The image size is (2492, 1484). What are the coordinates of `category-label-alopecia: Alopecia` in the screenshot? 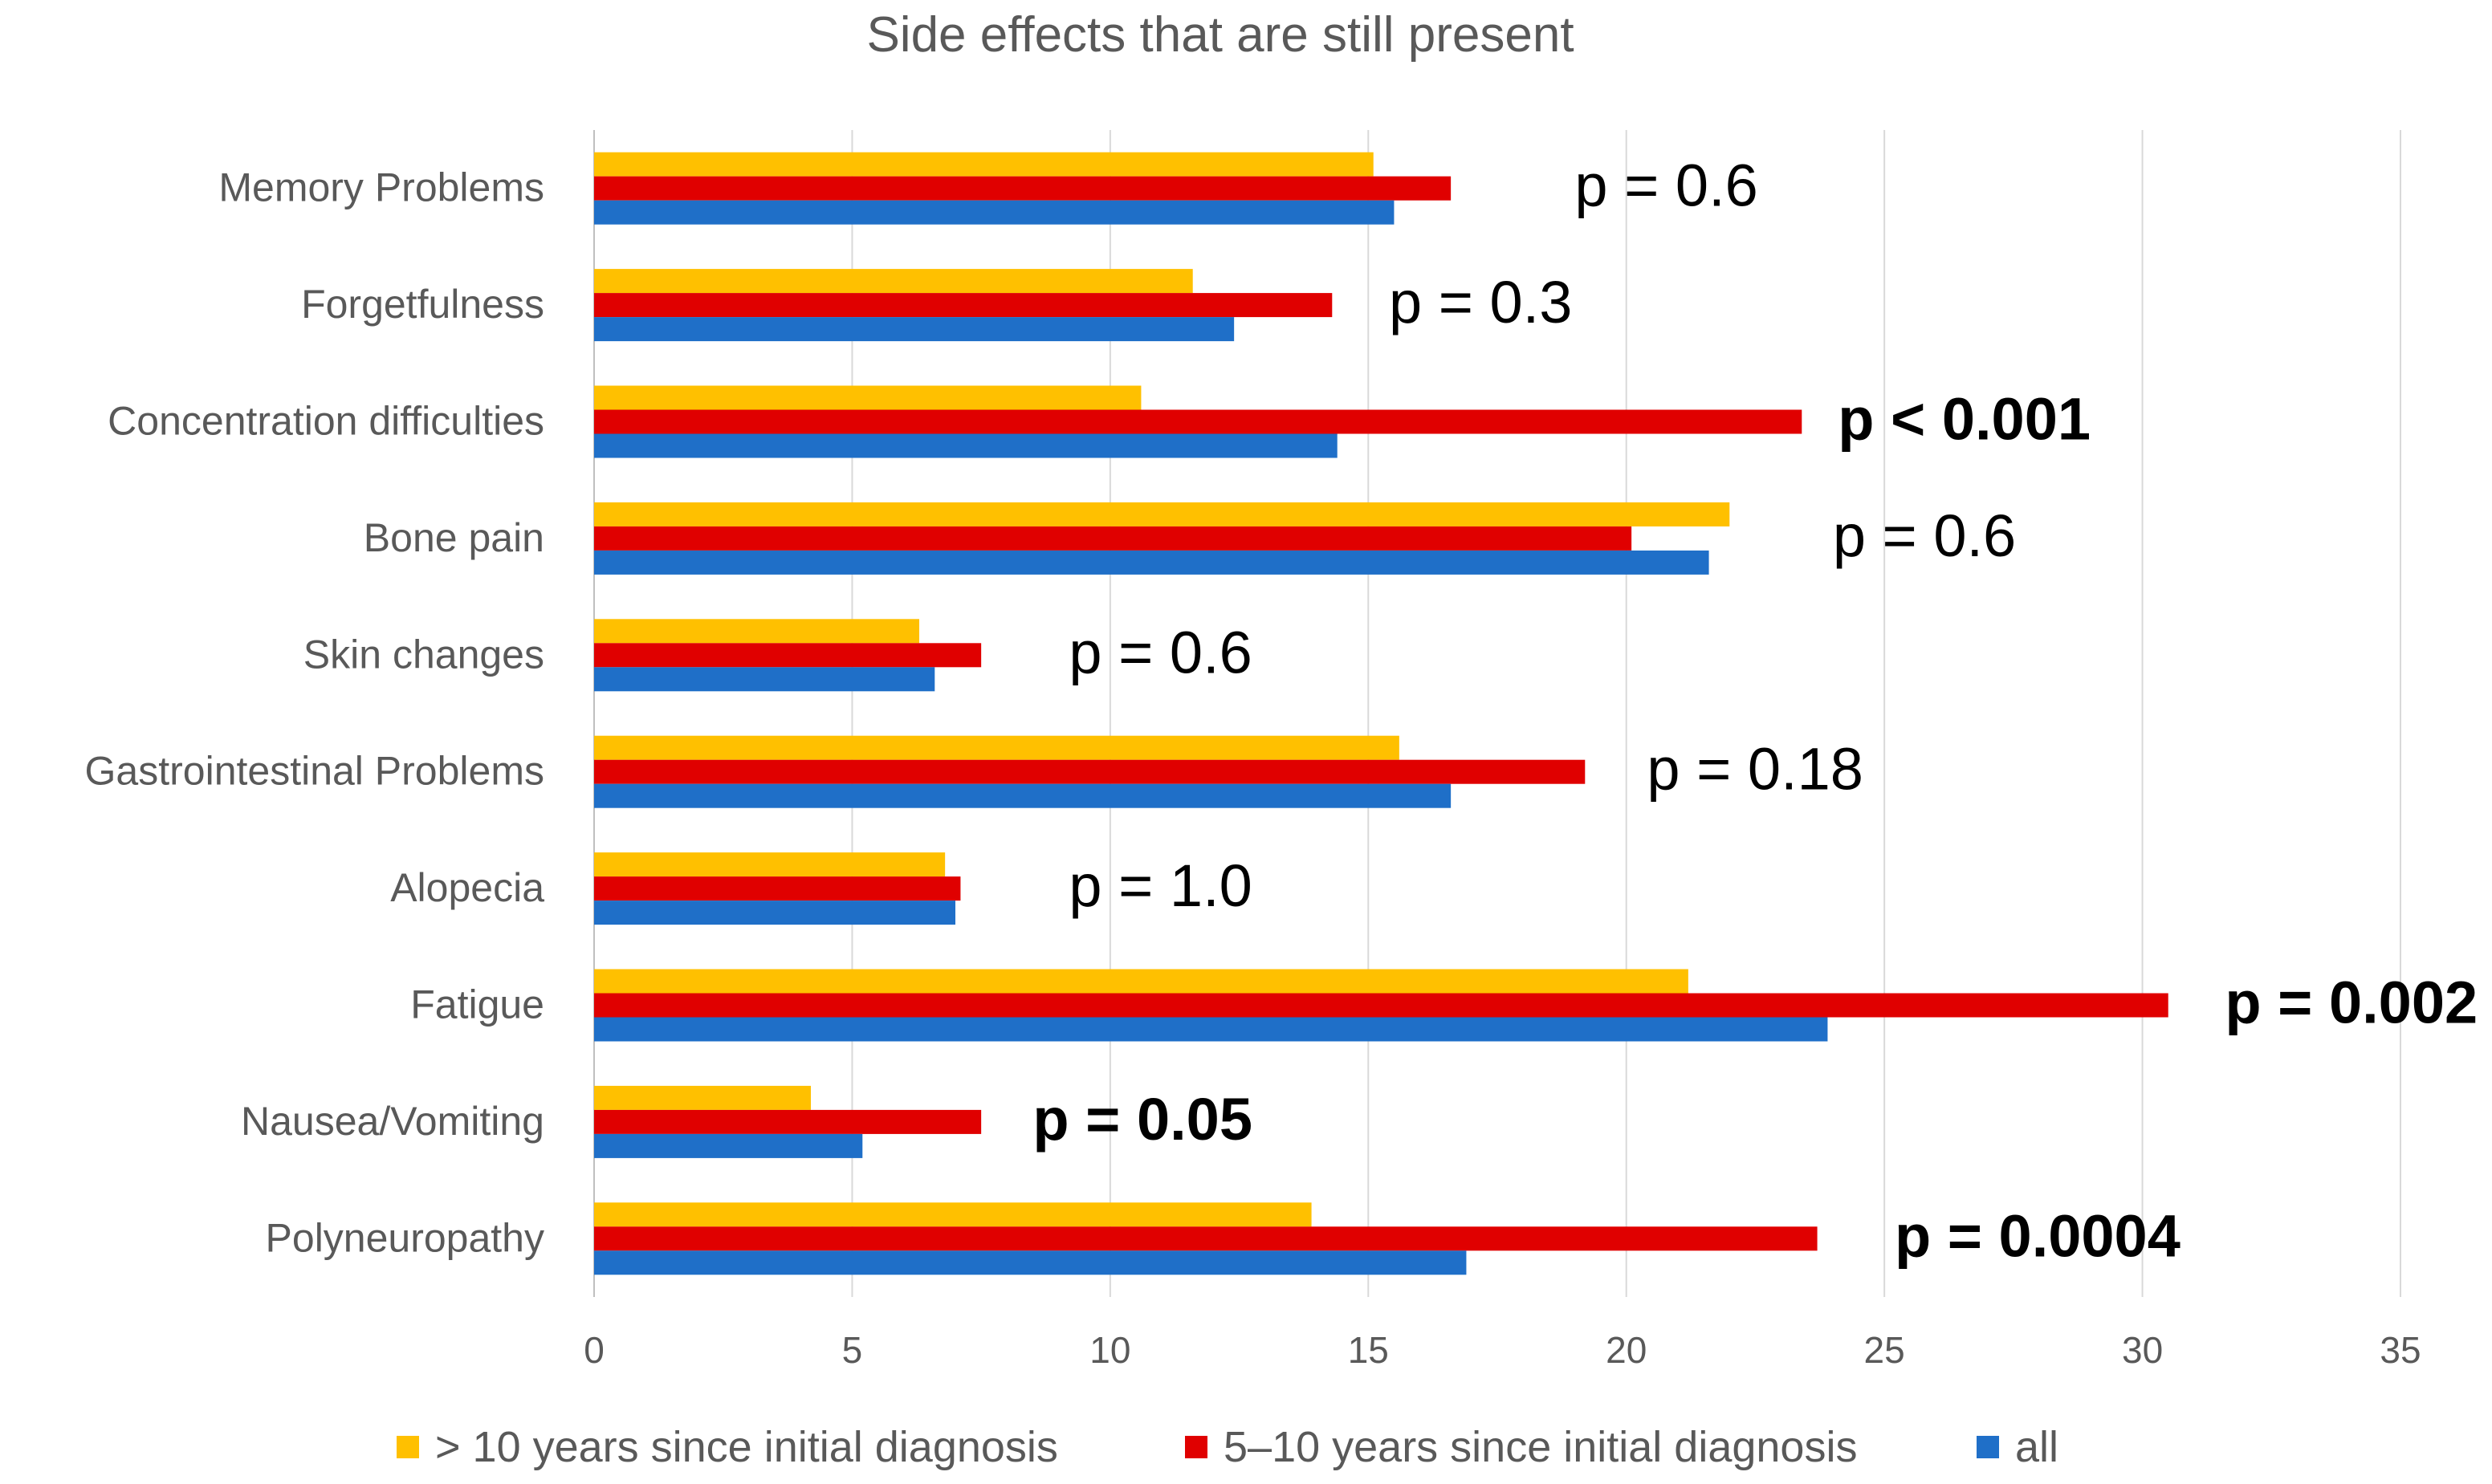 It's located at (467, 888).